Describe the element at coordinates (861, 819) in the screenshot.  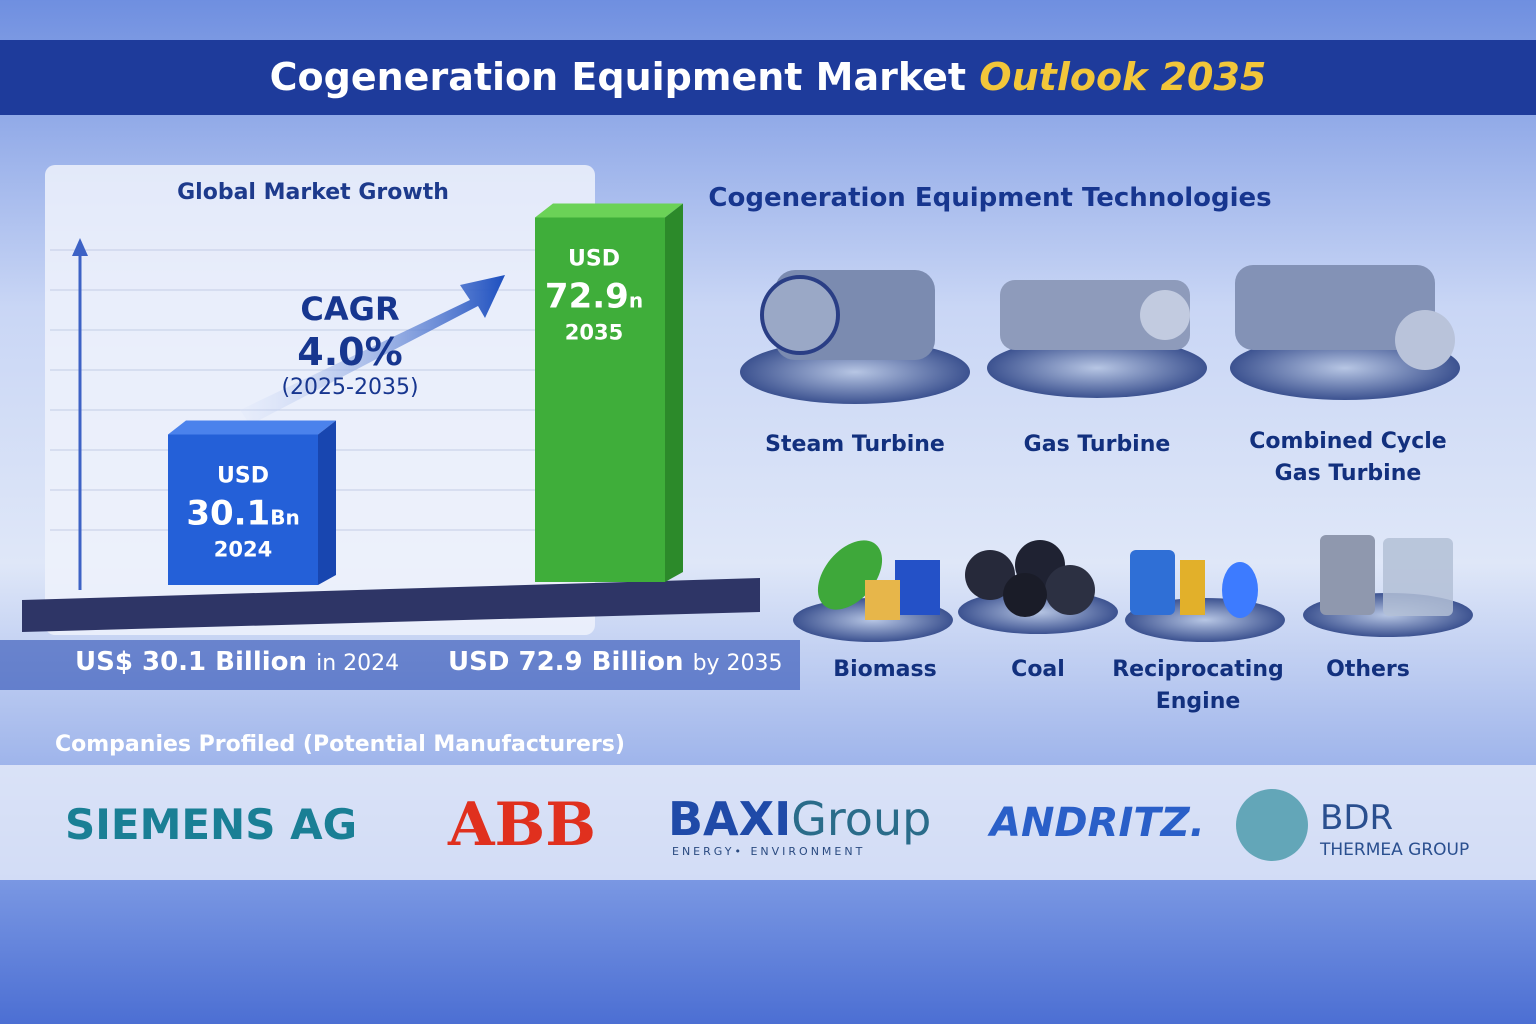
I see `logo-baxi-suffix: Group` at that location.